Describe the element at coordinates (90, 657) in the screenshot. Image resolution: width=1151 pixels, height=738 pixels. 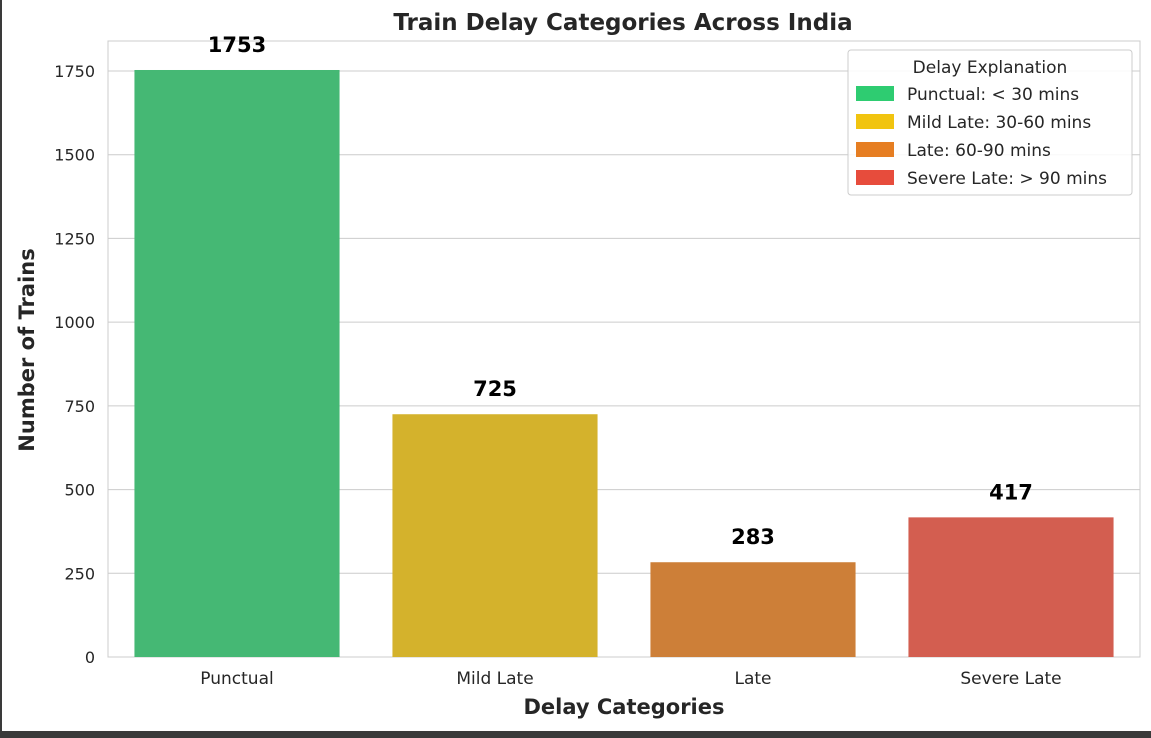
I see `y-tick-label: 0` at that location.